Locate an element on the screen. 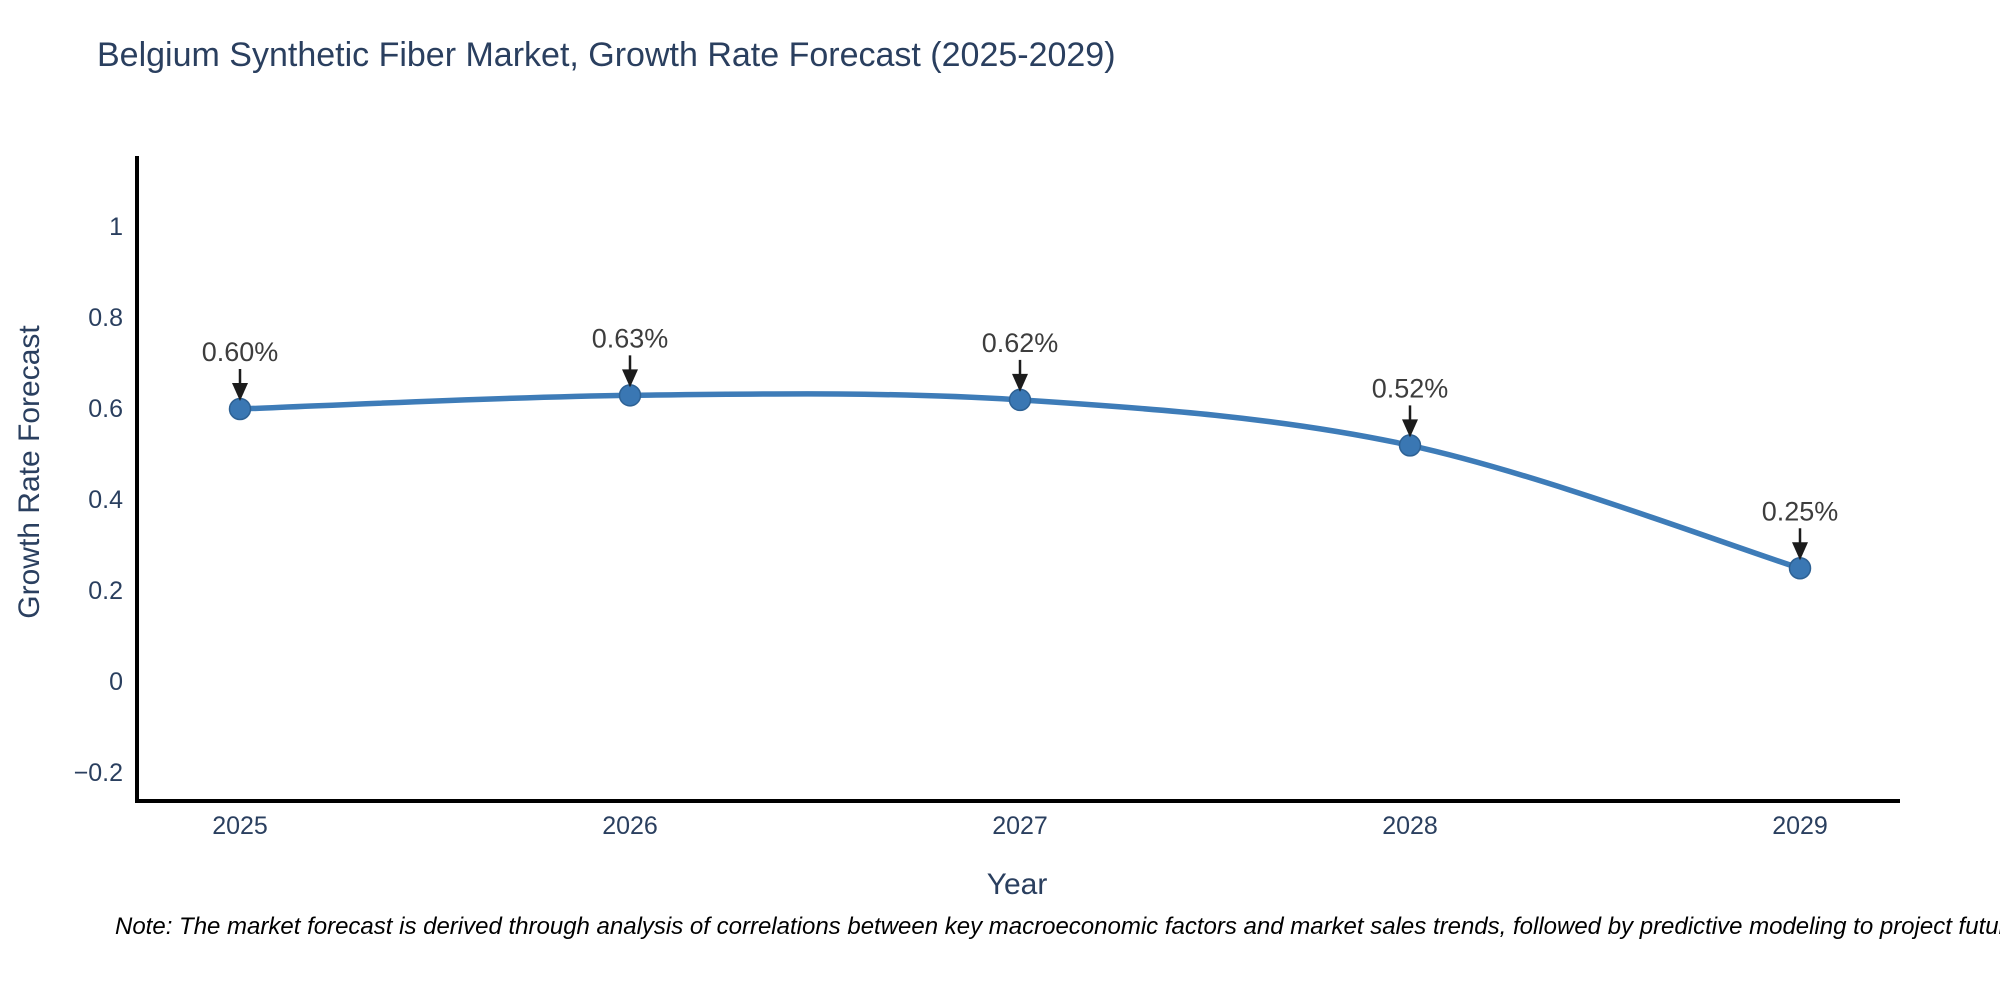 Image resolution: width=2000 pixels, height=1000 pixels. annotation-2026: 0.63% is located at coordinates (630, 355).